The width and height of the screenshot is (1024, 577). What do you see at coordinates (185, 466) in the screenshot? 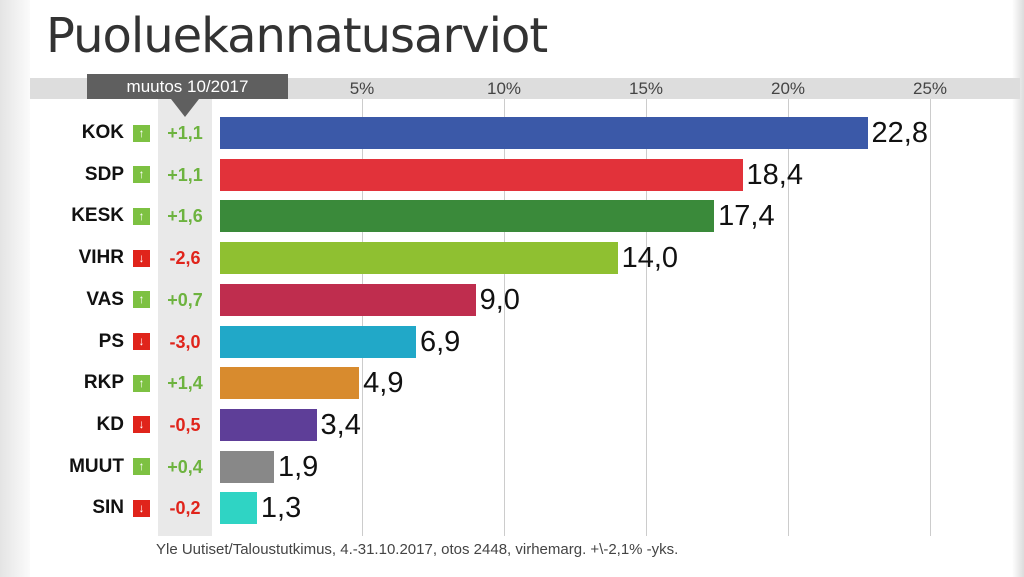
I see `change-value: +0,4` at bounding box center [185, 466].